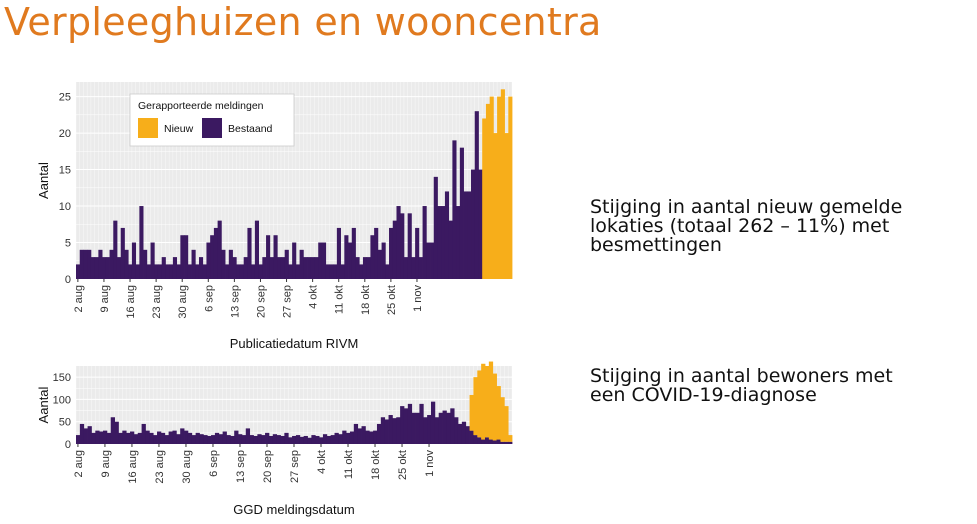 This screenshot has width=977, height=524. I want to click on legend-swatch-nieuw, so click(148, 128).